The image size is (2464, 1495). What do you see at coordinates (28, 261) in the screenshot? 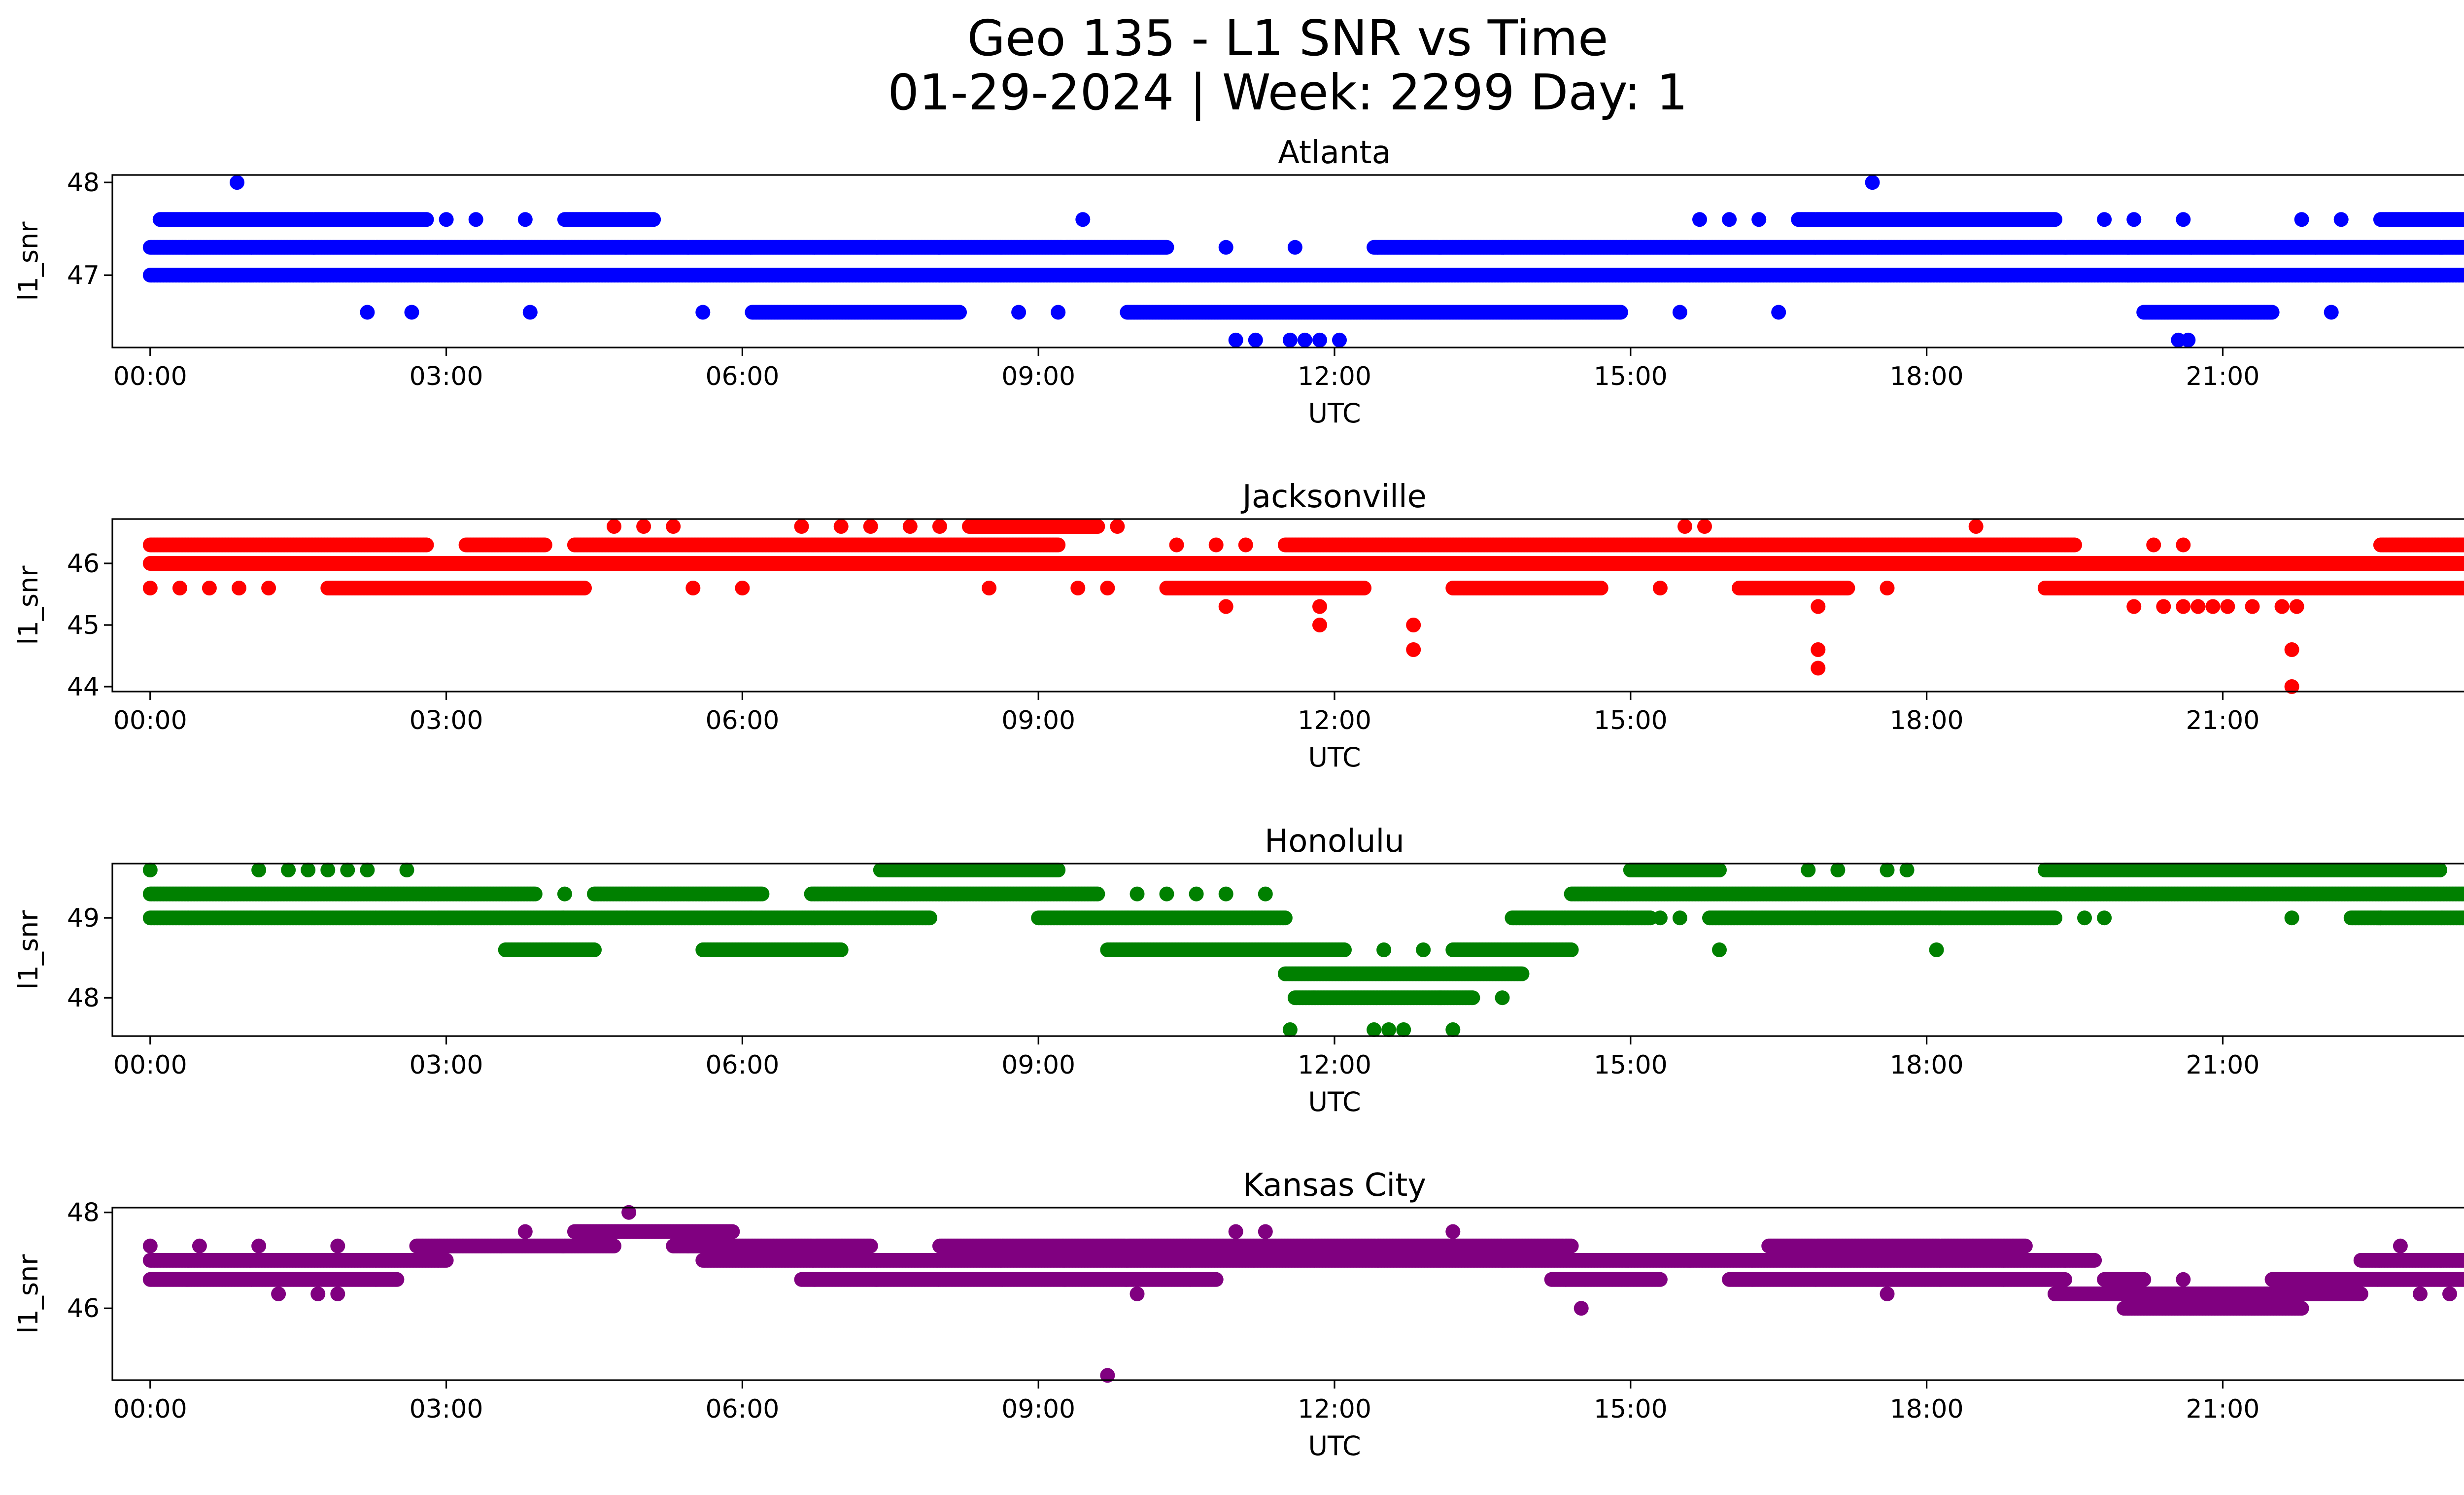
I see `y-axis-label: l1_snr` at bounding box center [28, 261].